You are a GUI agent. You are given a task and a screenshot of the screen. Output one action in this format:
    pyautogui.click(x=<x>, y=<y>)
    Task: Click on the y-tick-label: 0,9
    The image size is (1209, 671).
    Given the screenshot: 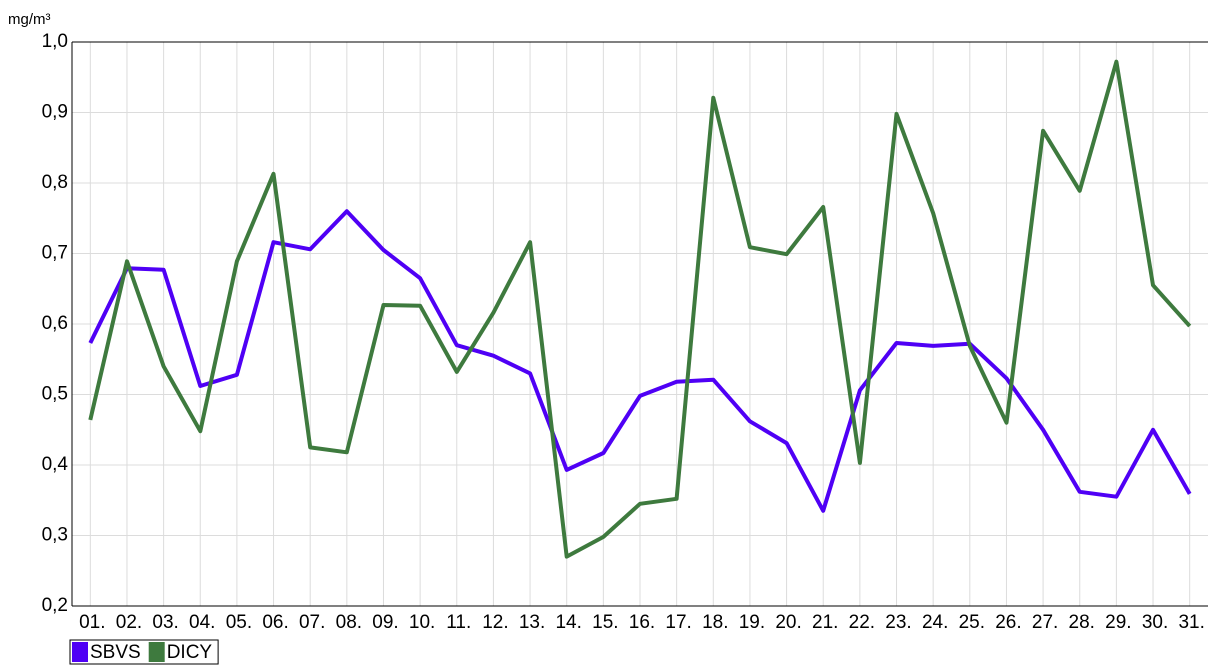 What is the action you would take?
    pyautogui.click(x=55, y=112)
    